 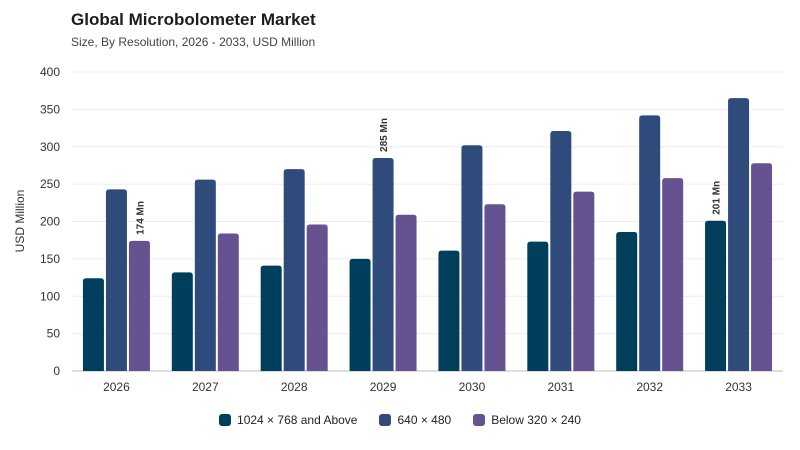 I want to click on x-tick-label: 2030, so click(x=472, y=387).